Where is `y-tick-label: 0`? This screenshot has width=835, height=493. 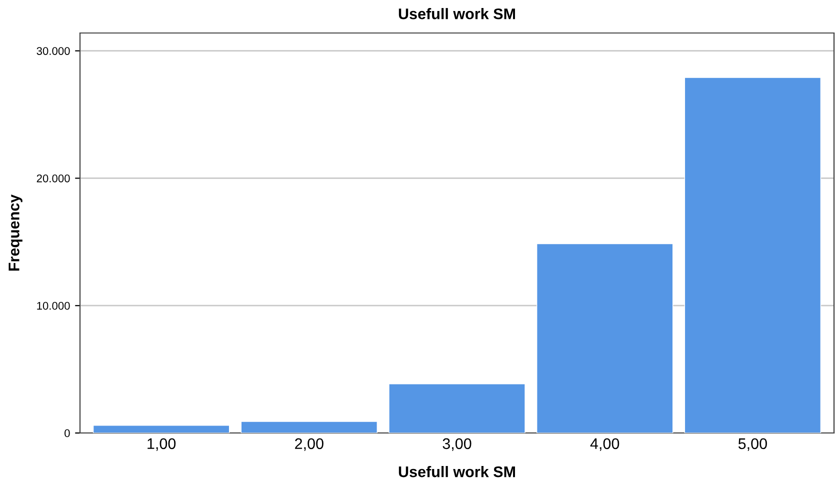 y-tick-label: 0 is located at coordinates (67, 433).